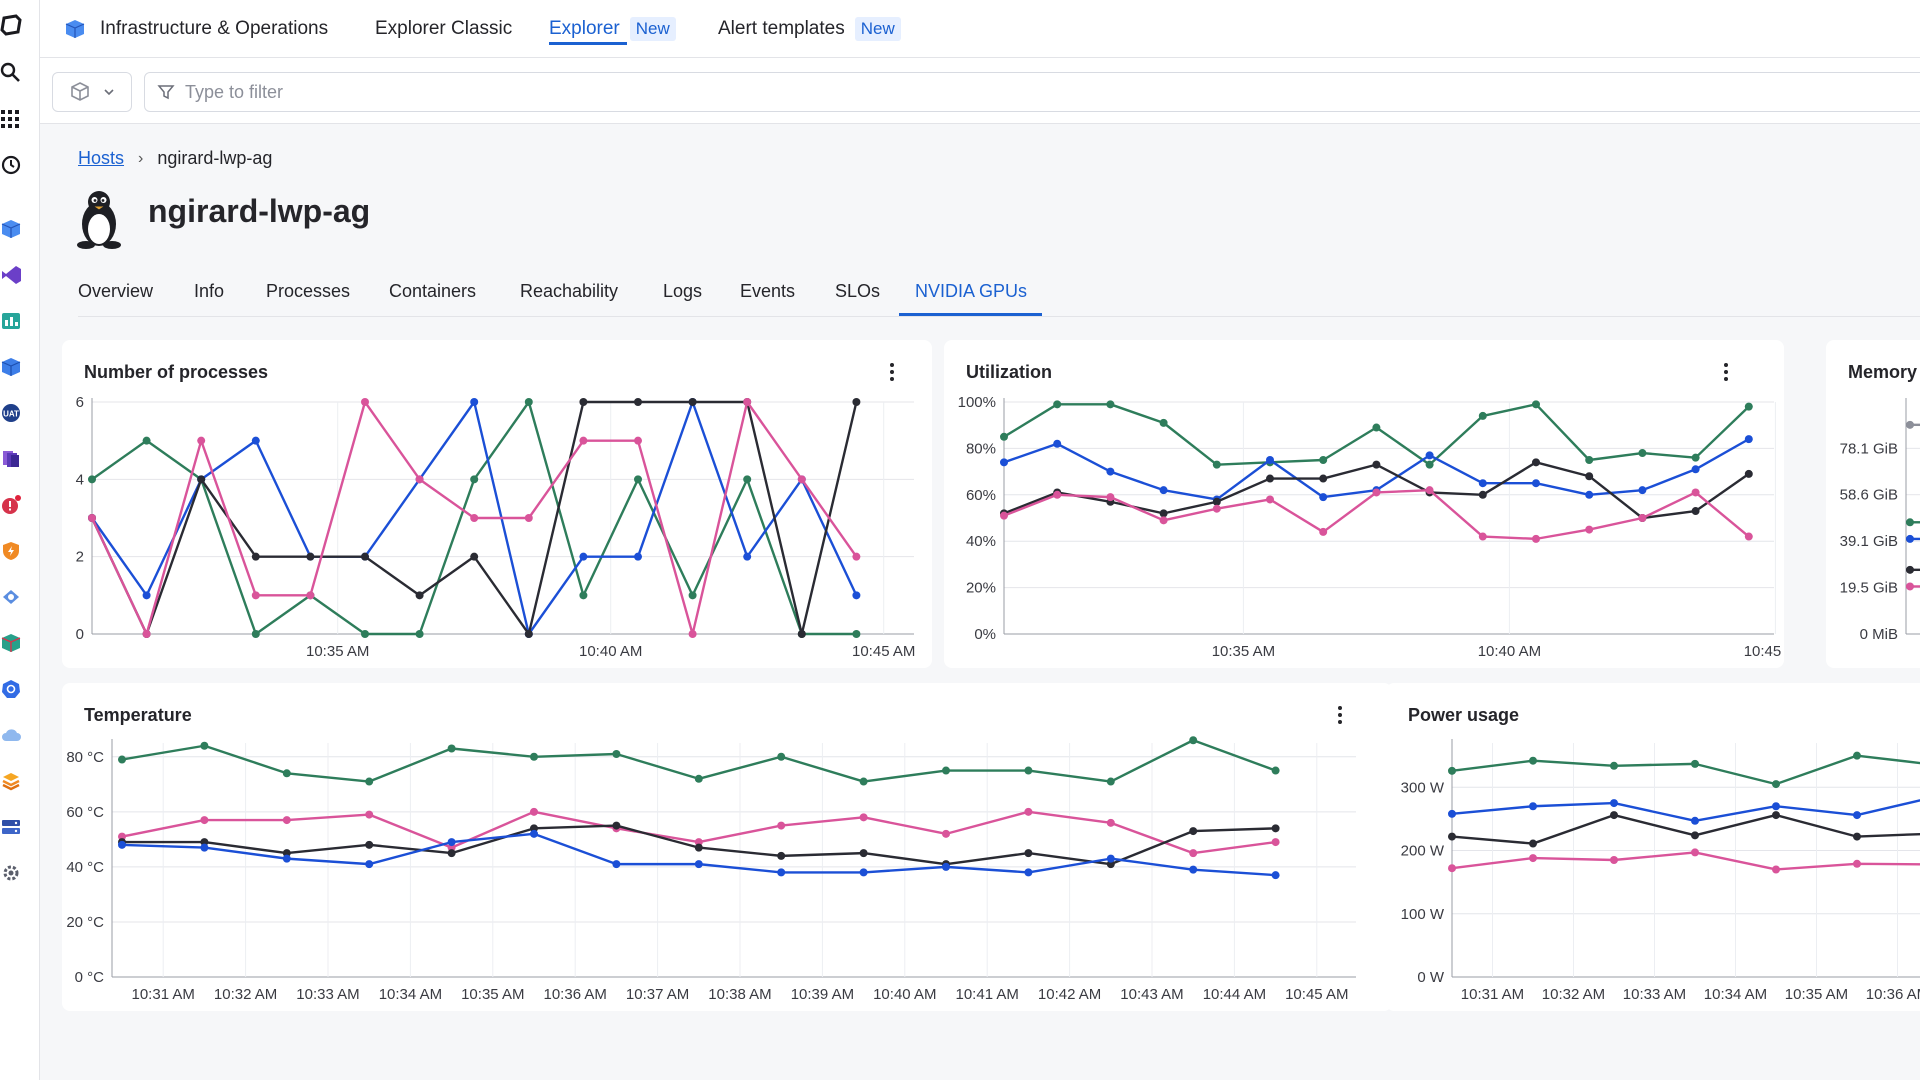  What do you see at coordinates (822, 994) in the screenshot?
I see `x-tick-label: 10:39 AM` at bounding box center [822, 994].